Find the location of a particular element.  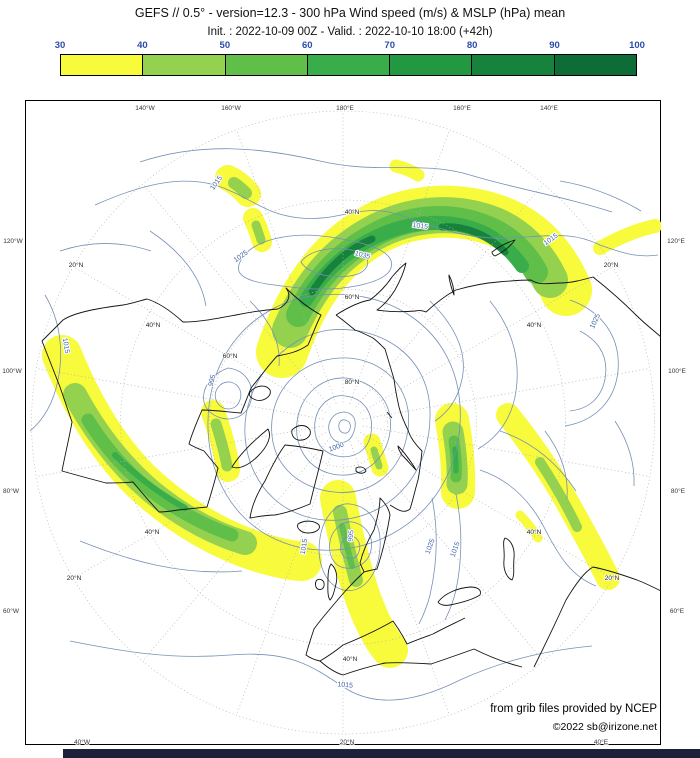

edge-label: 160°E is located at coordinates (462, 108).